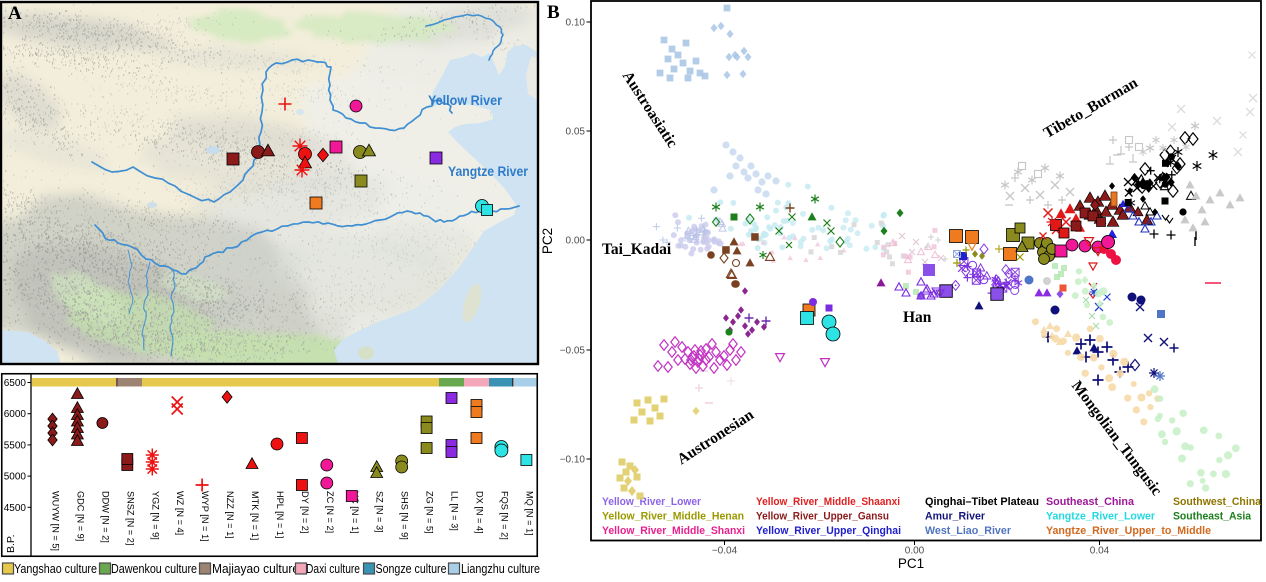  Describe the element at coordinates (205, 516) in the screenshot. I see `svg-text: WYP [N = 1]` at that location.